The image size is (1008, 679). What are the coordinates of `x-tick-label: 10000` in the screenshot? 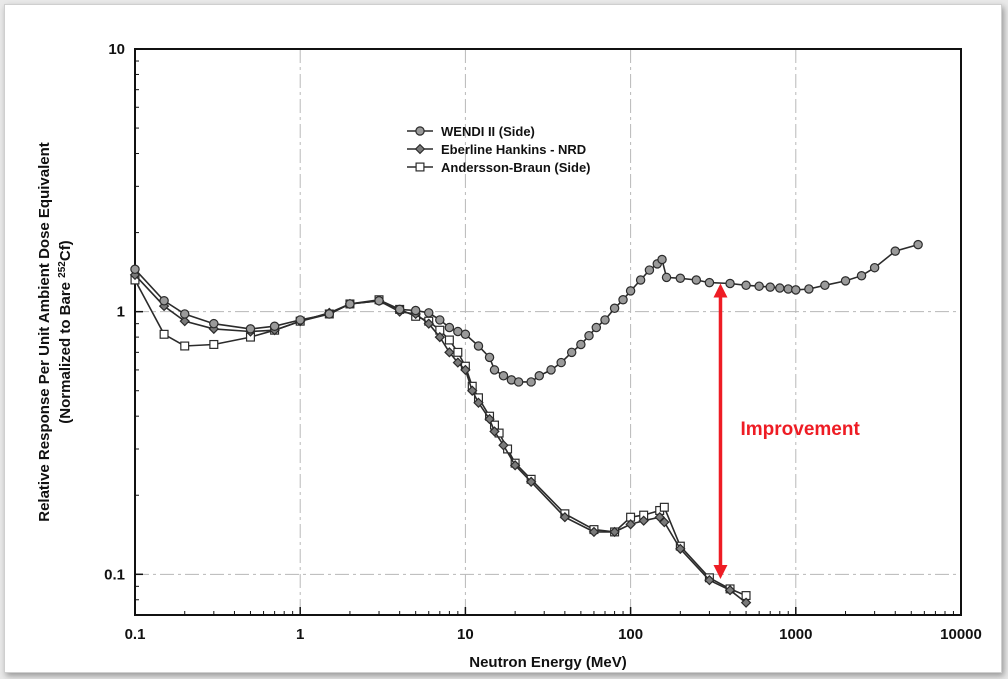 It's located at (961, 634).